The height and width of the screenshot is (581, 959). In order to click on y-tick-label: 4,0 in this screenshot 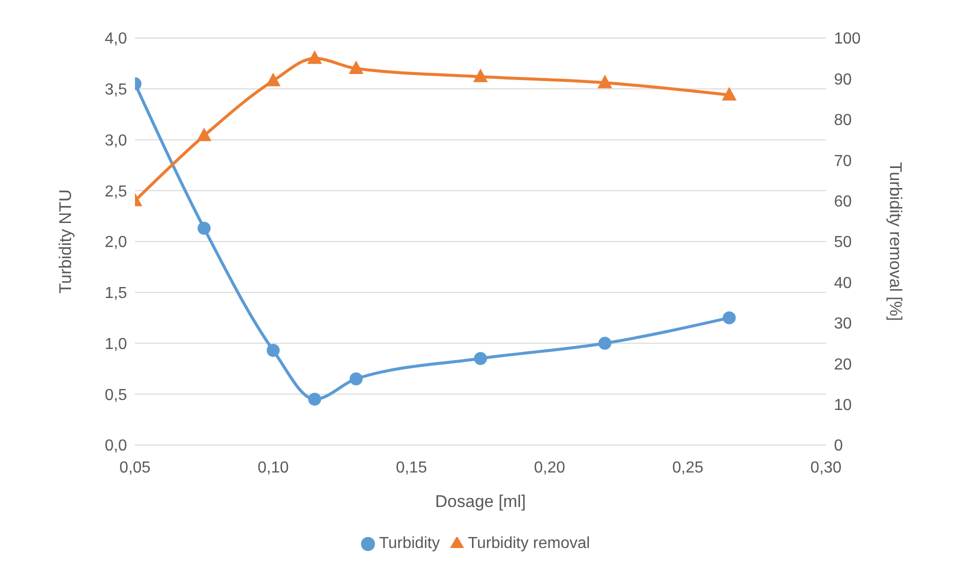, I will do `click(116, 39)`.